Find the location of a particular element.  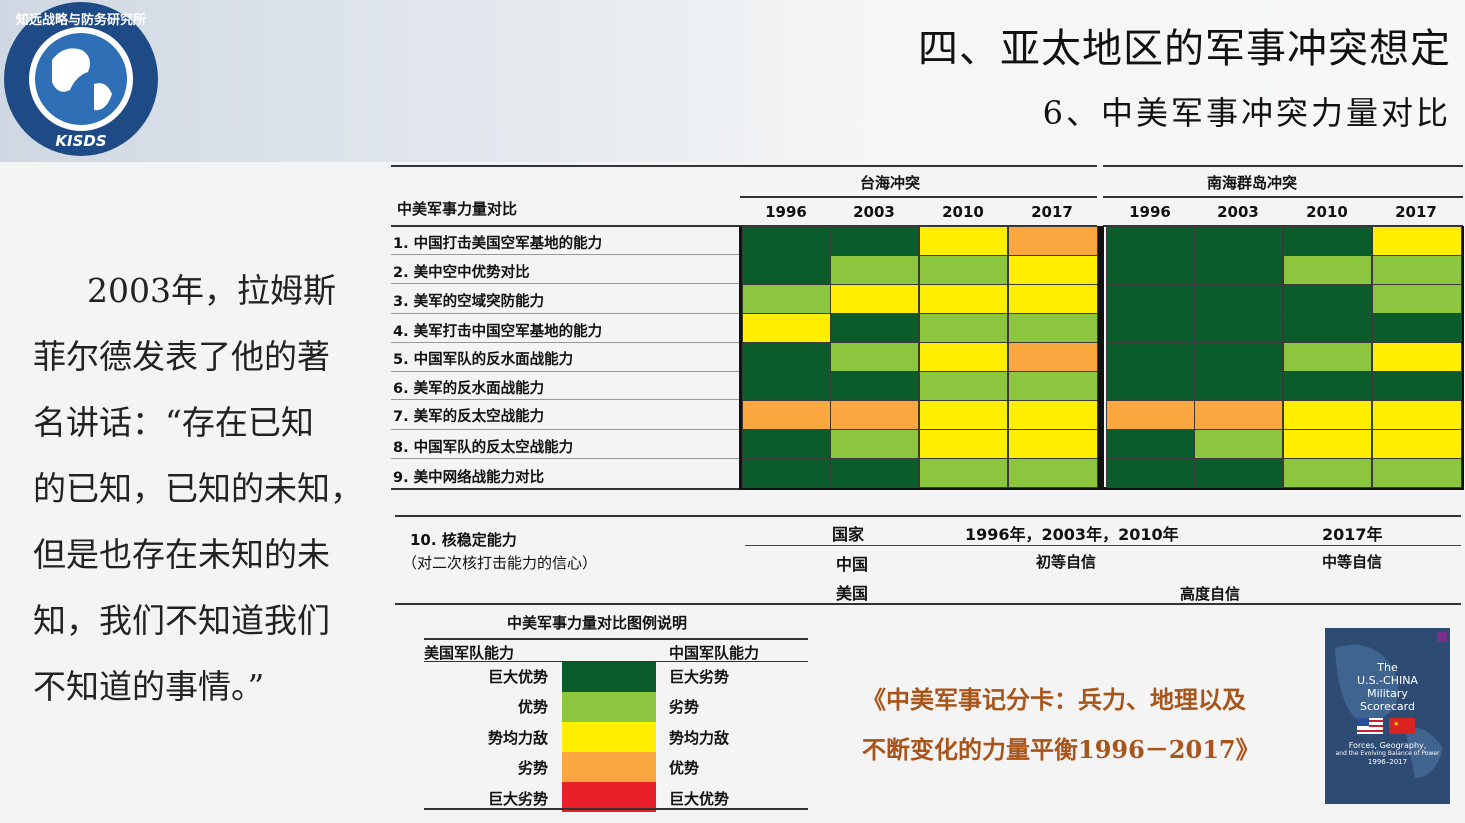

table-top-rule is located at coordinates (744, 166).